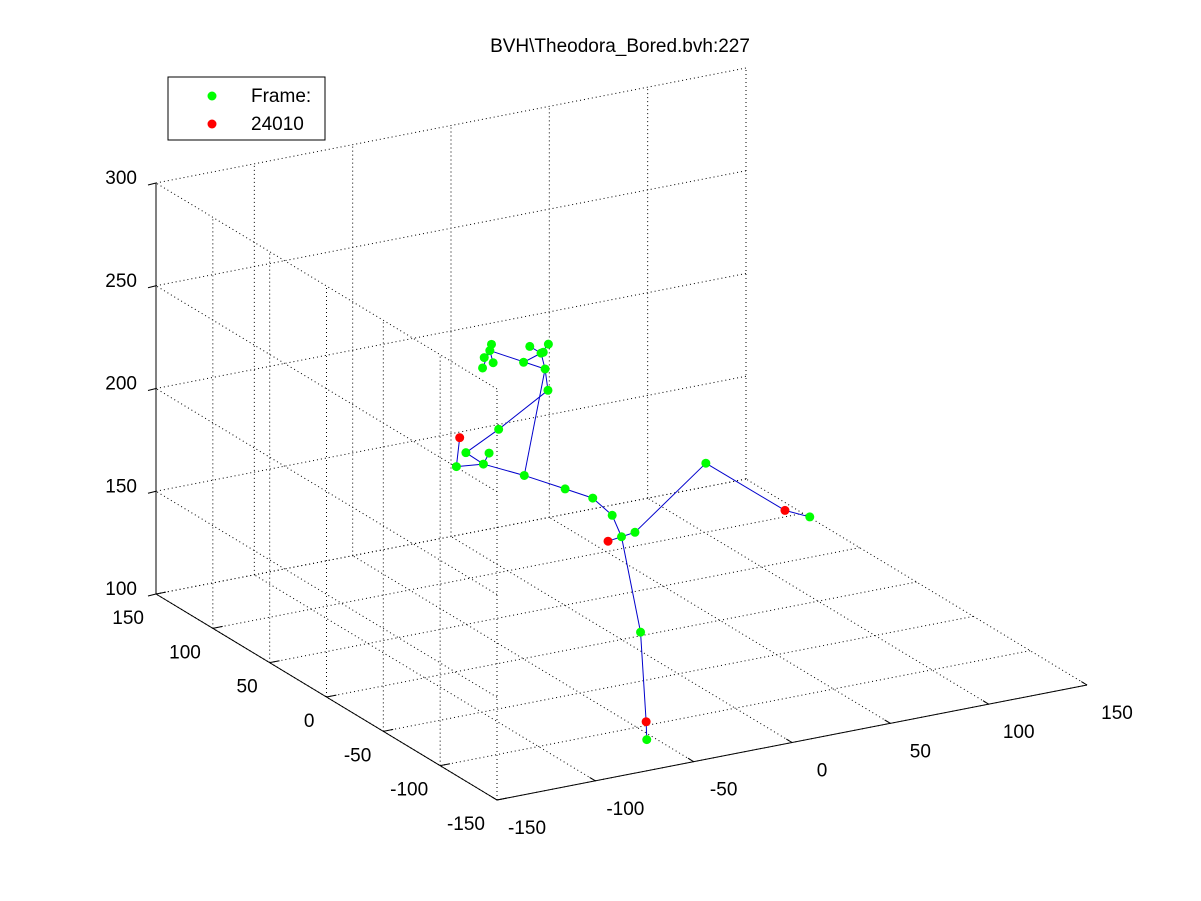 This screenshot has height=901, width=1201. What do you see at coordinates (247, 687) in the screenshot?
I see `y-tick-label: 50` at bounding box center [247, 687].